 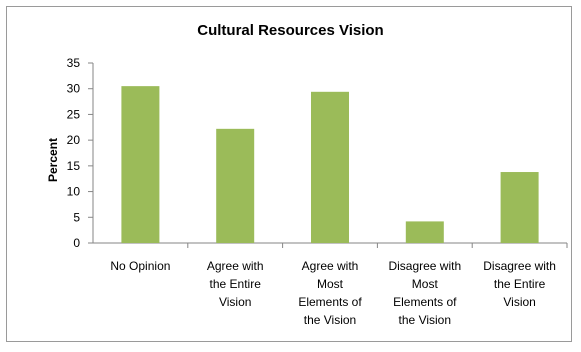 I want to click on y-tick-label: 15, so click(x=74, y=166).